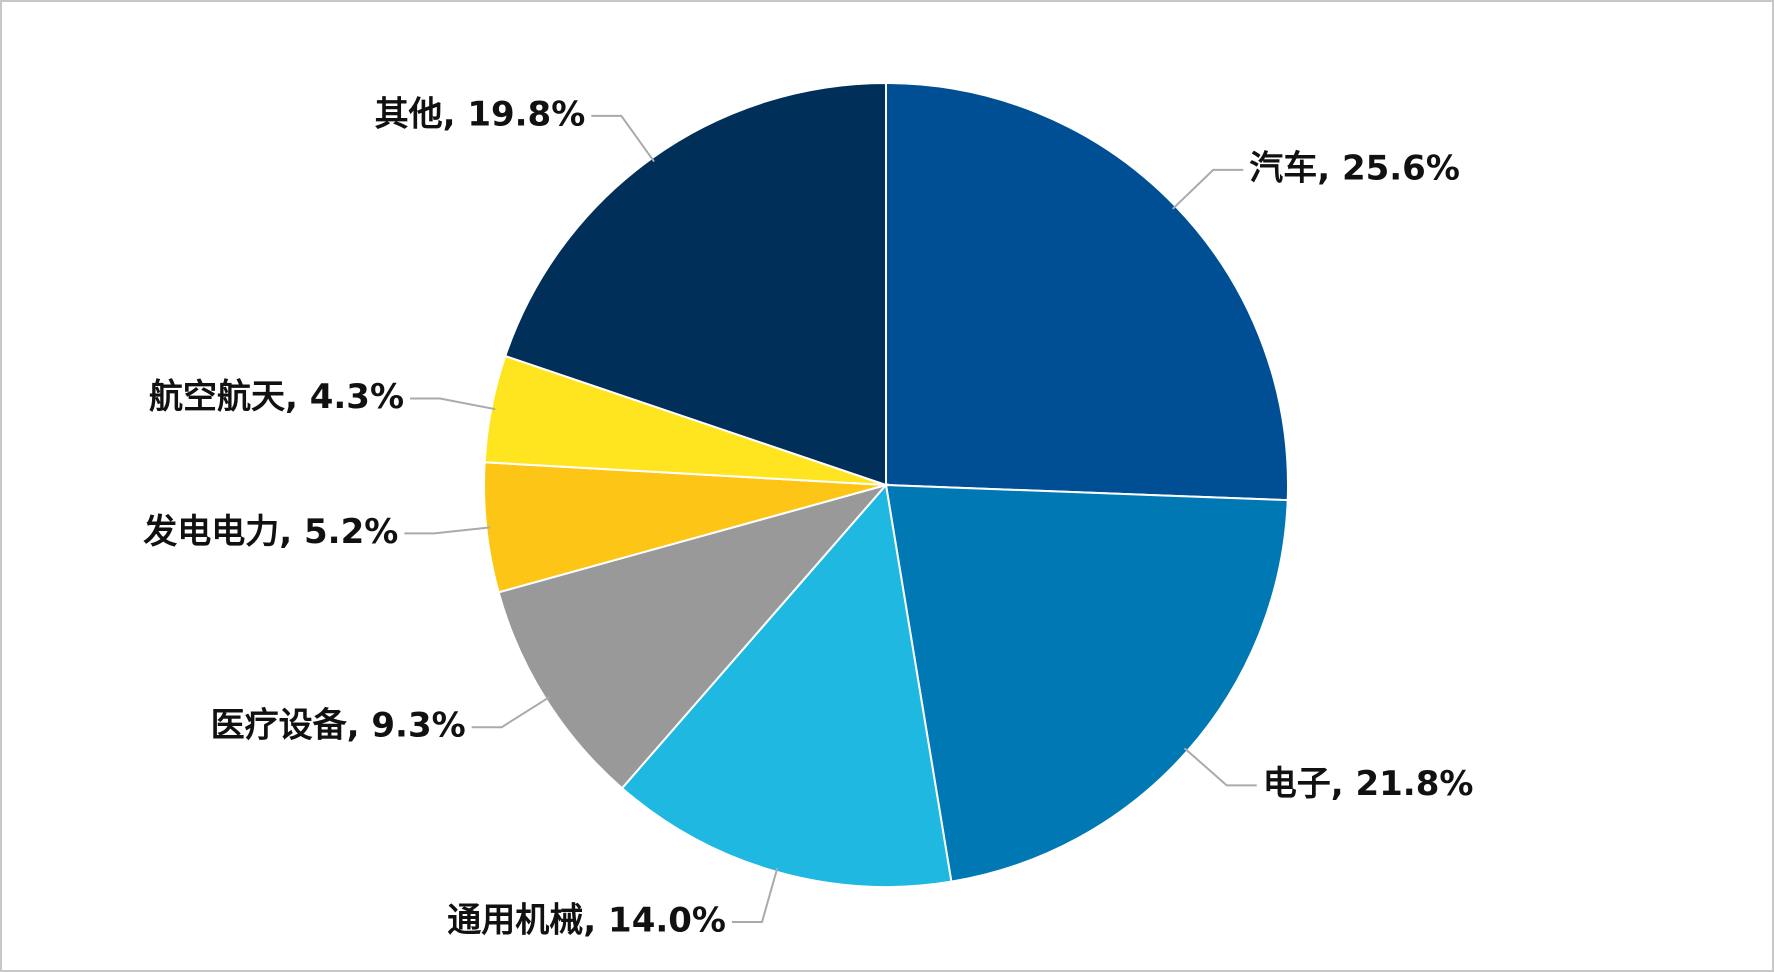 The image size is (1774, 972). I want to click on data-label: 汽车, 25.6%, so click(1354, 168).